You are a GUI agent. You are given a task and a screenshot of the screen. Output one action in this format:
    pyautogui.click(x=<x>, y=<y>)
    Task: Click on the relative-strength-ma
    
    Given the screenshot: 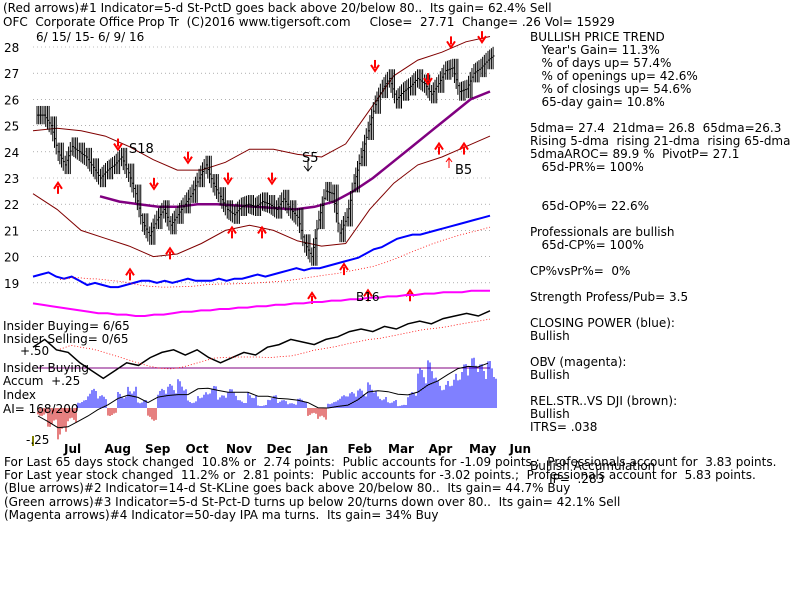 What is the action you would take?
    pyautogui.click(x=275, y=344)
    